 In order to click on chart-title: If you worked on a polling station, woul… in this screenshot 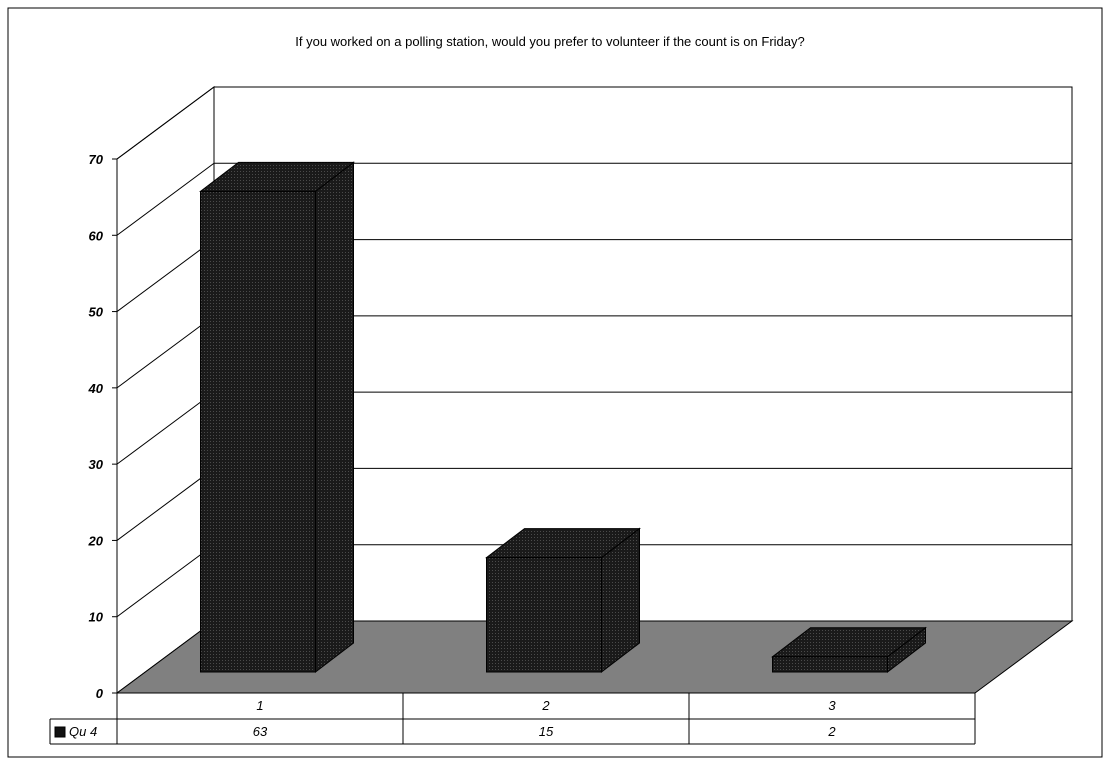, I will do `click(549, 41)`.